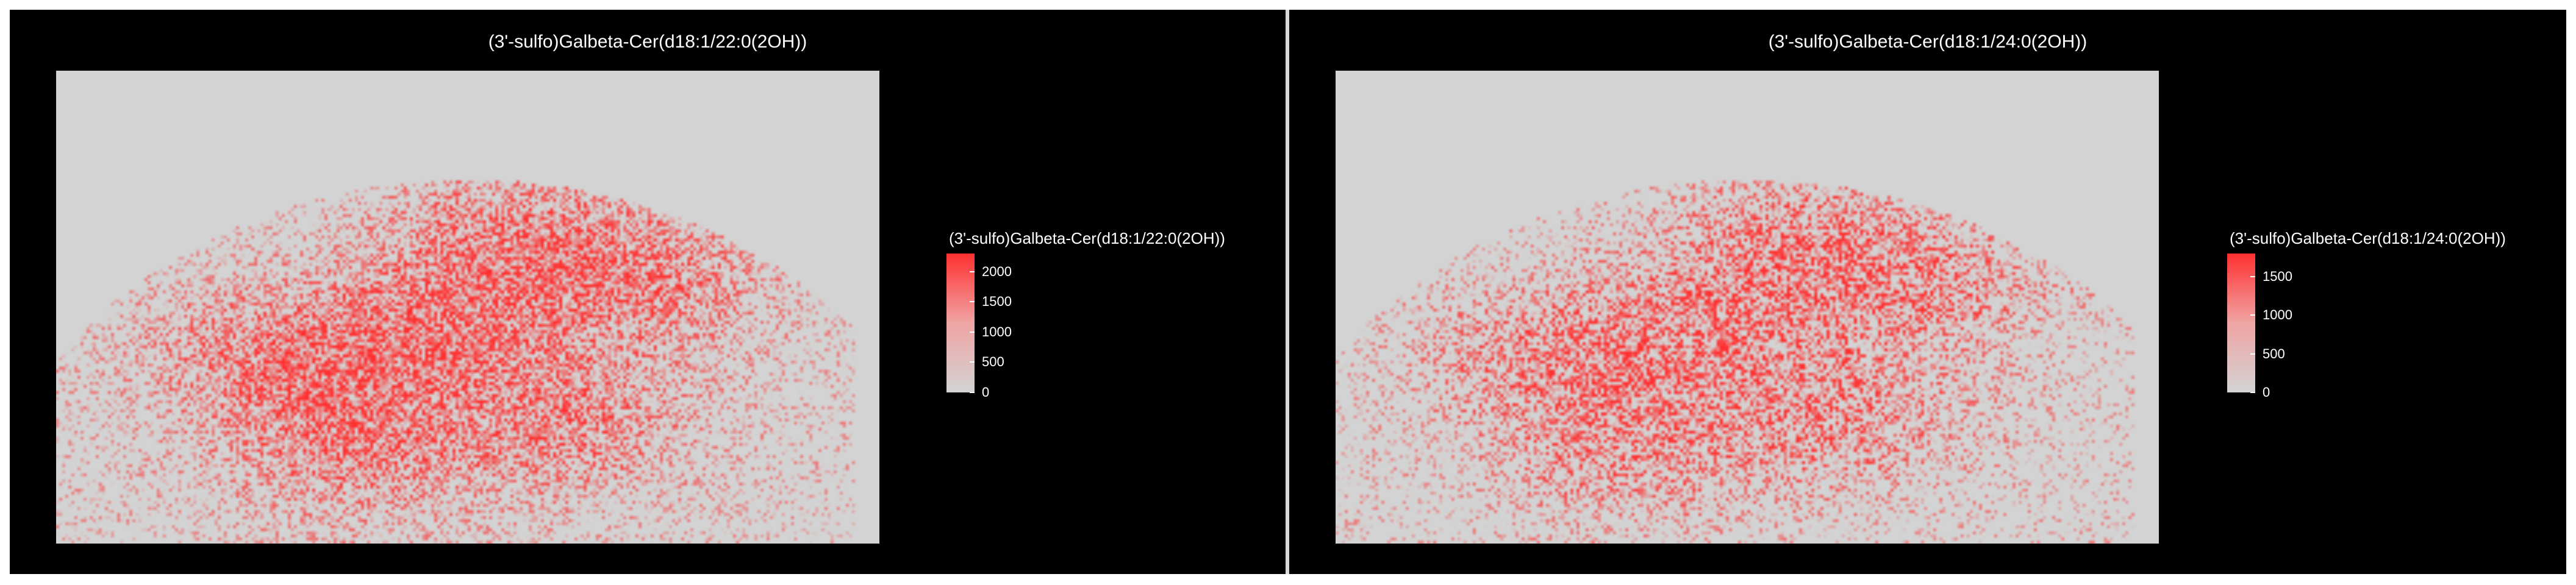 Image resolution: width=2576 pixels, height=585 pixels. Describe the element at coordinates (960, 323) in the screenshot. I see `colorbar-left` at that location.